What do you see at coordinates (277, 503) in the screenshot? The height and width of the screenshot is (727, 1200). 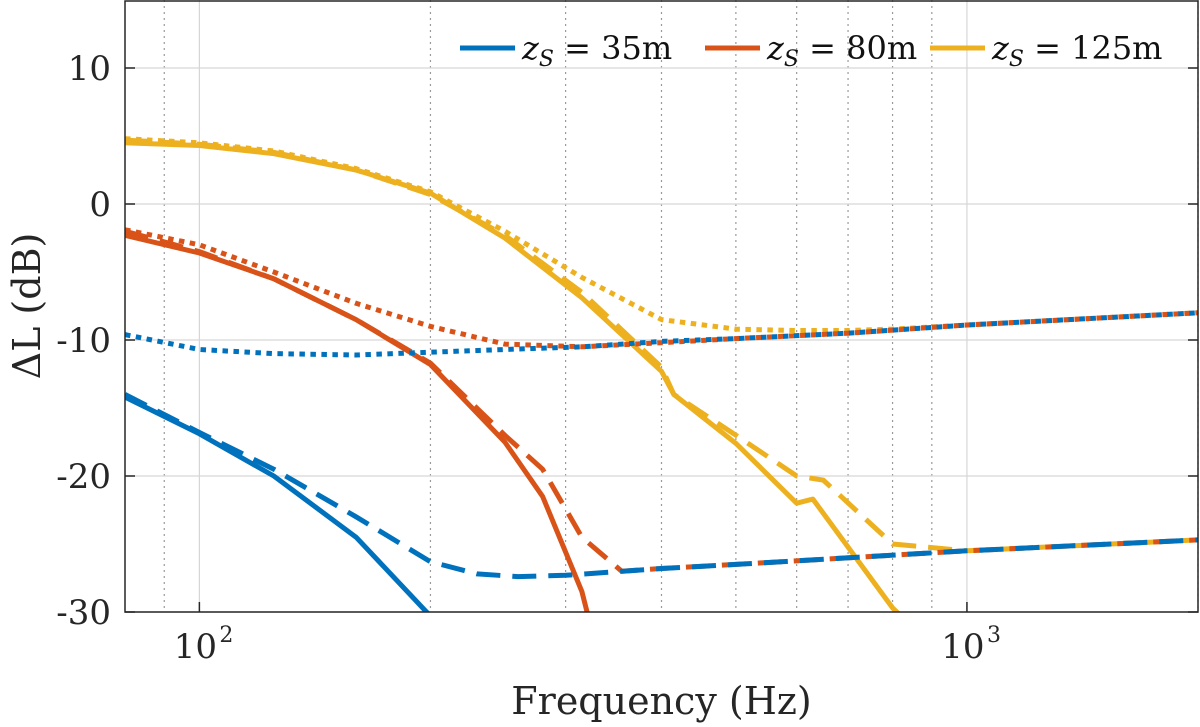 I see `series-line-zs-35m-solid` at bounding box center [277, 503].